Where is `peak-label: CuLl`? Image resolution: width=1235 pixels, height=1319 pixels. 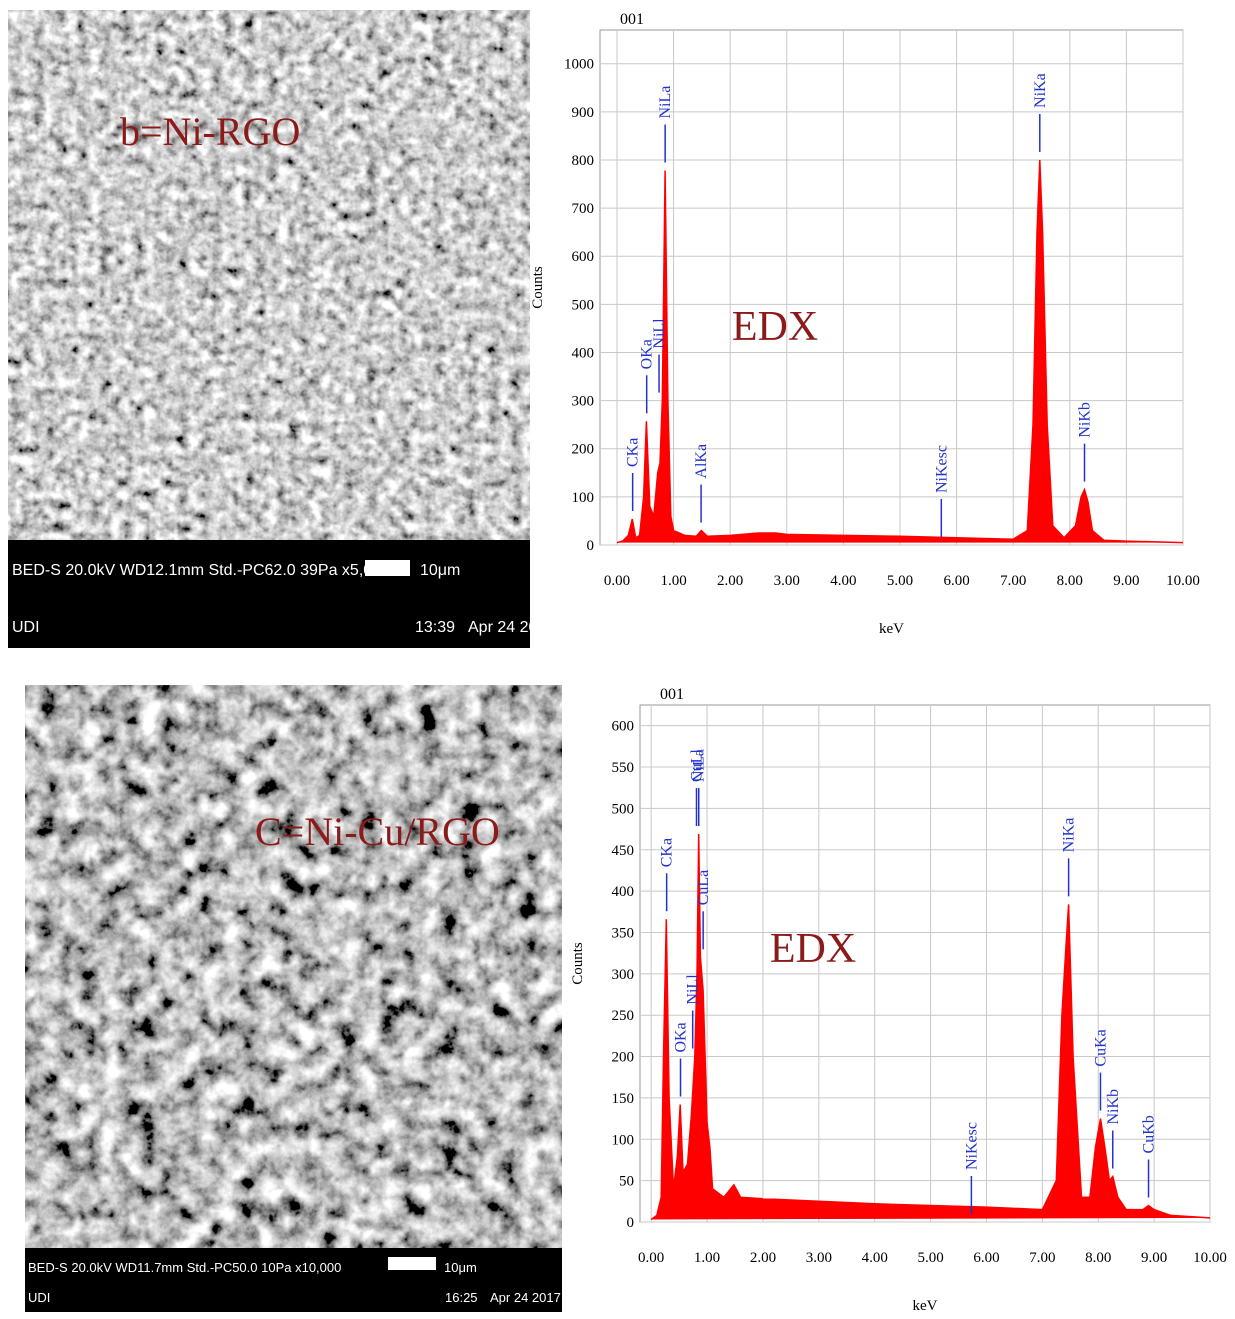
peak-label: CuLl is located at coordinates (696, 765).